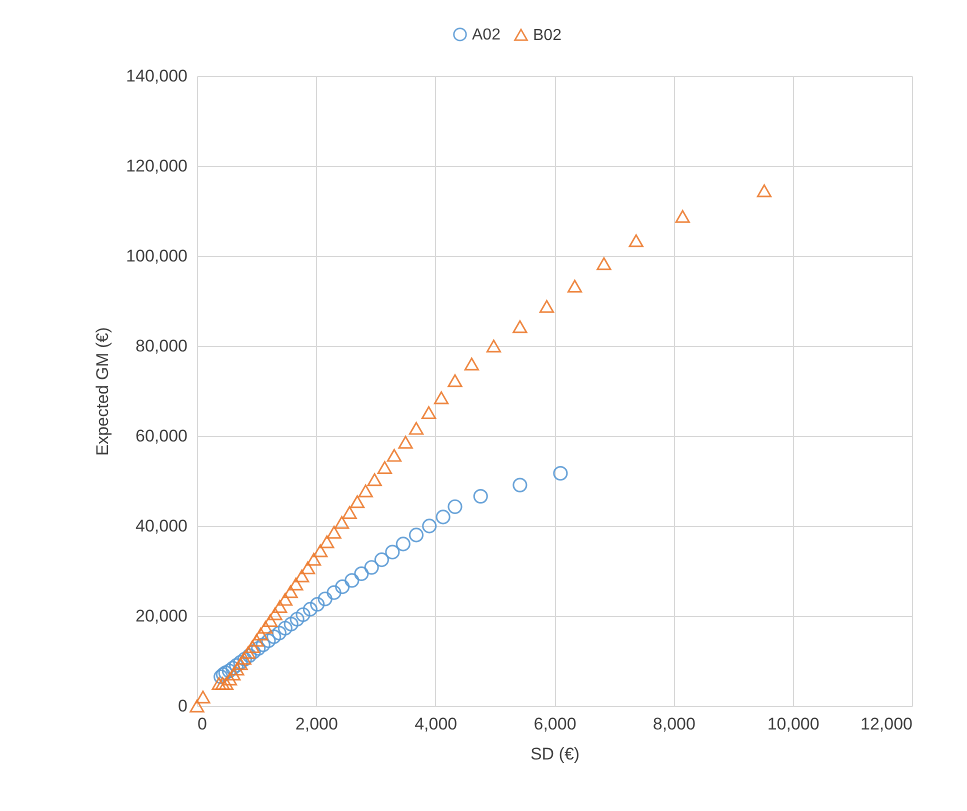  What do you see at coordinates (162, 526) in the screenshot?
I see `y-tick-label: 40,000` at bounding box center [162, 526].